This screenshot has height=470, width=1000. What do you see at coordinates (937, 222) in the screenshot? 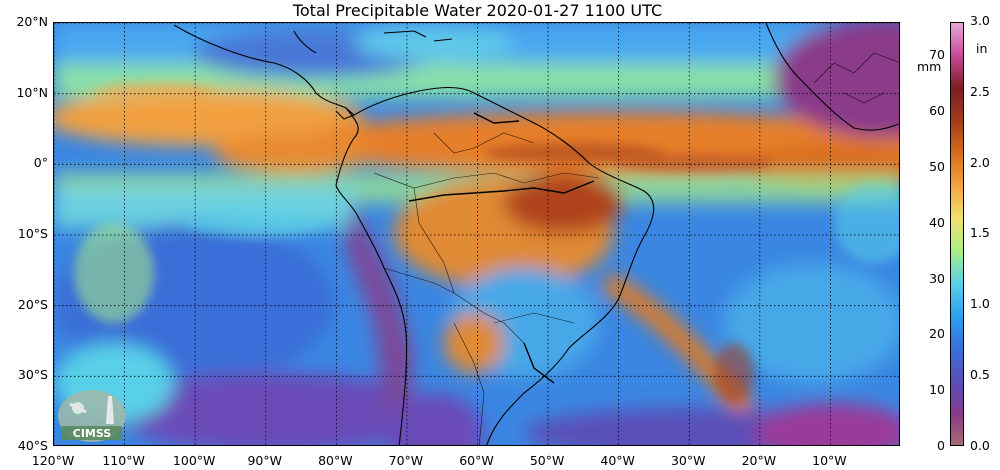
I see `colorbar-mm-tick: 40` at bounding box center [937, 222].